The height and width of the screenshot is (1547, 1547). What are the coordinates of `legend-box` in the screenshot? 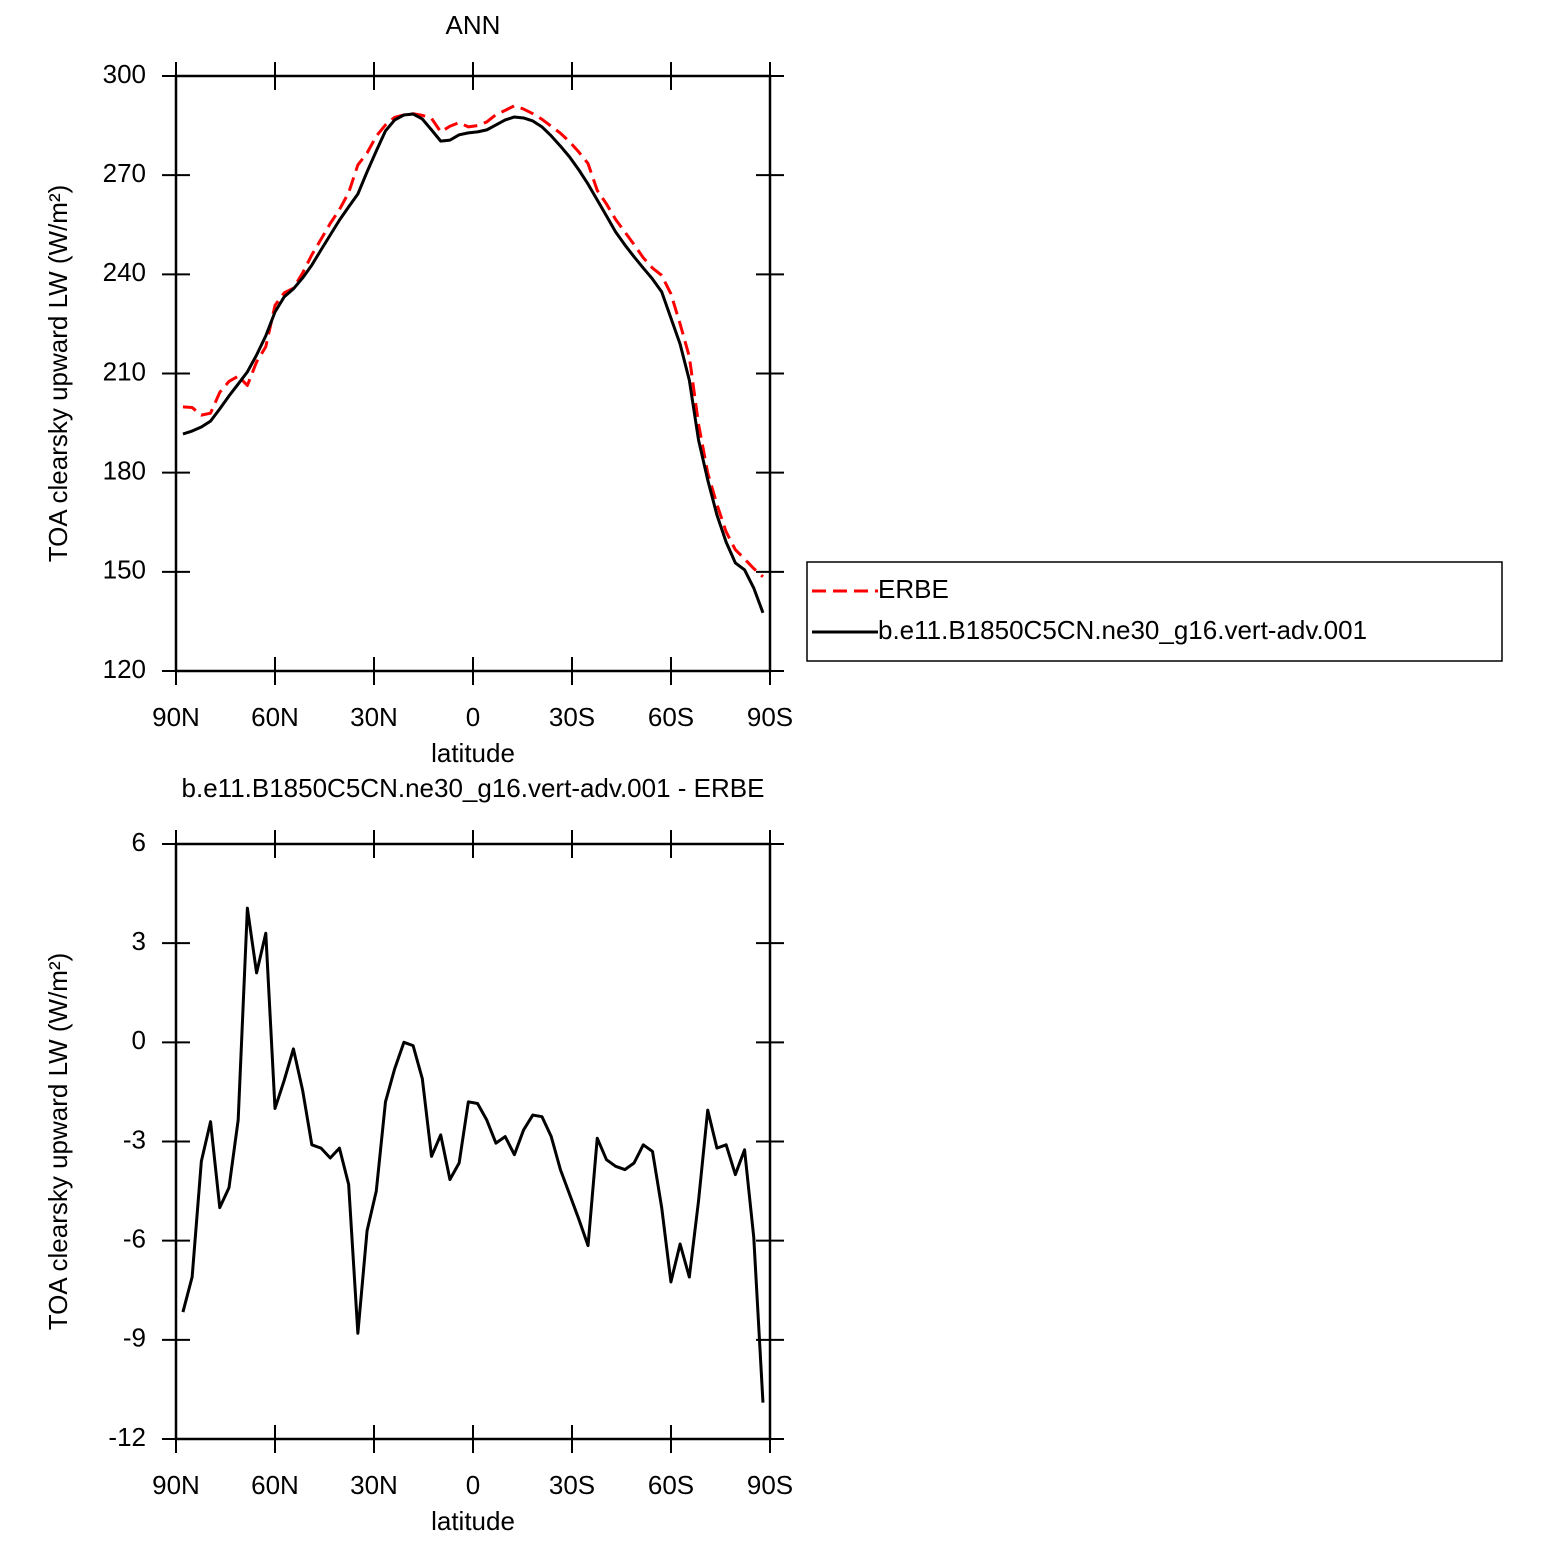 It's located at (1154, 611).